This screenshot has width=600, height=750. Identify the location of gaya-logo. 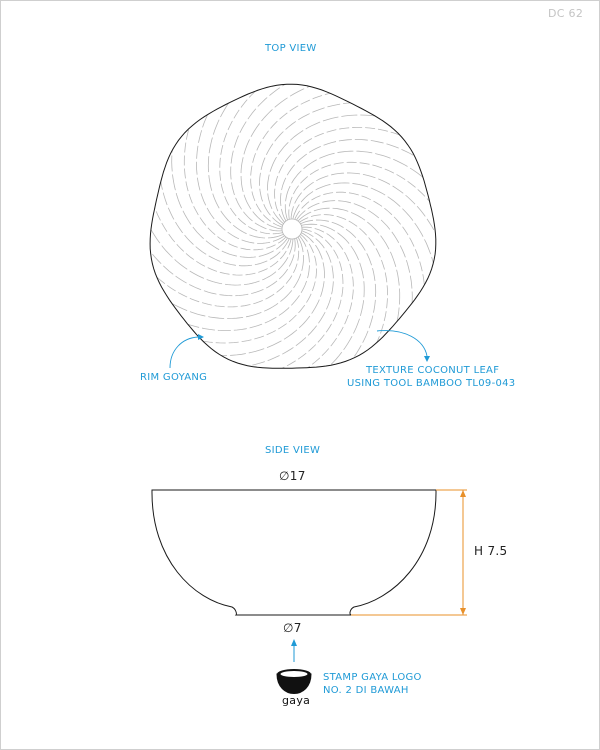
(294, 681).